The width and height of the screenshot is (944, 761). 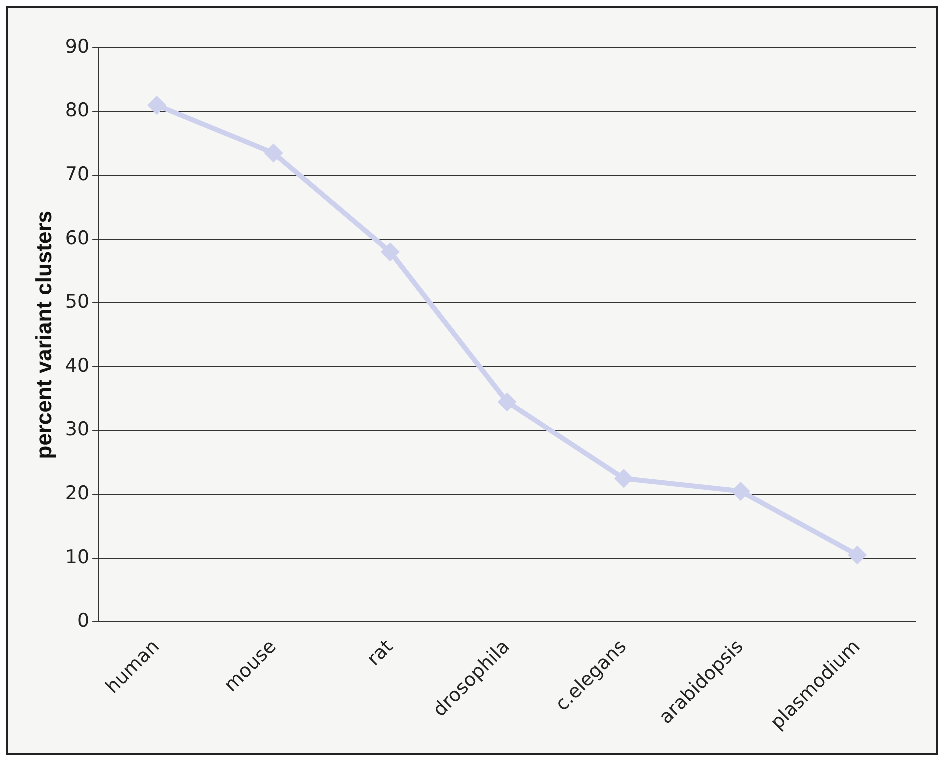 What do you see at coordinates (43, 335) in the screenshot?
I see `y-axis-title: percent variant clusters` at bounding box center [43, 335].